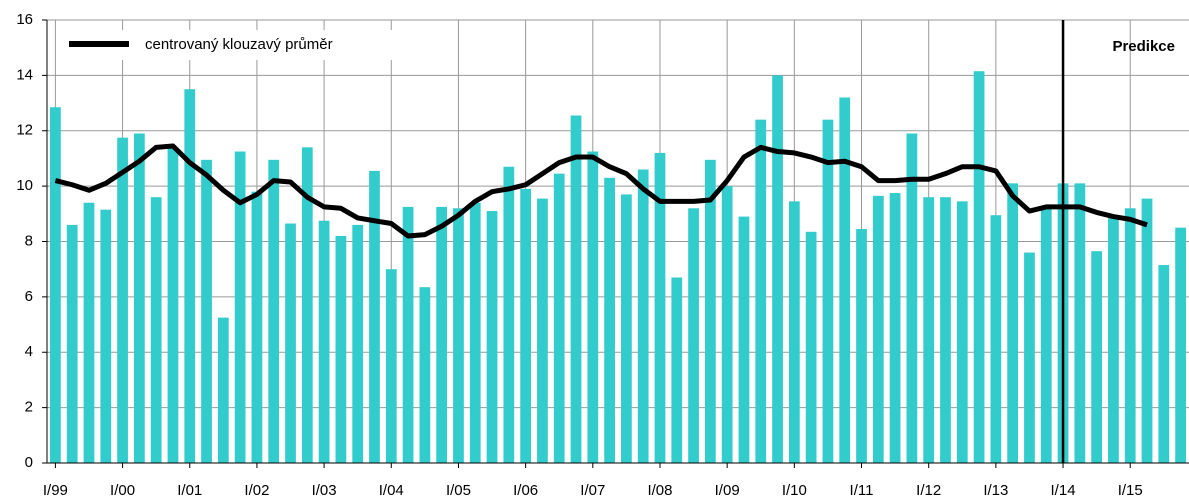  I want to click on y-tick-label: 8, so click(29, 240).